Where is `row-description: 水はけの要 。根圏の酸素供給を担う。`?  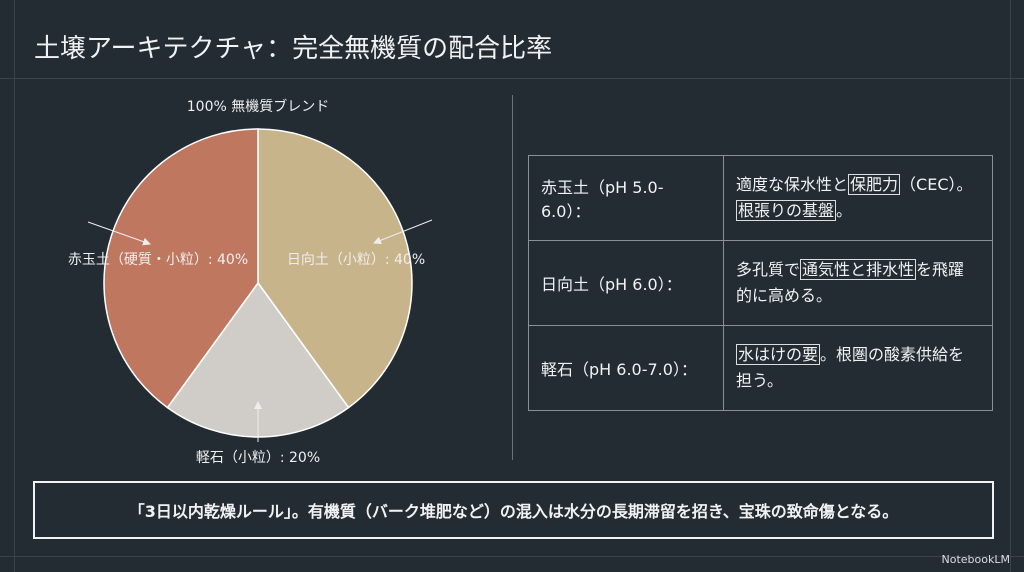
row-description: 水はけの要 。根圏の酸素供給を担う。 is located at coordinates (858, 368).